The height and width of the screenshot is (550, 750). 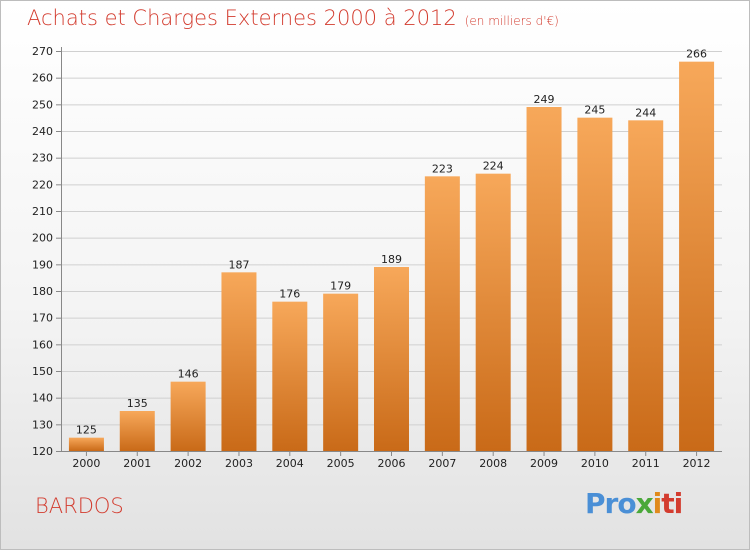 What do you see at coordinates (442, 463) in the screenshot?
I see `x-tick-label: 2007` at bounding box center [442, 463].